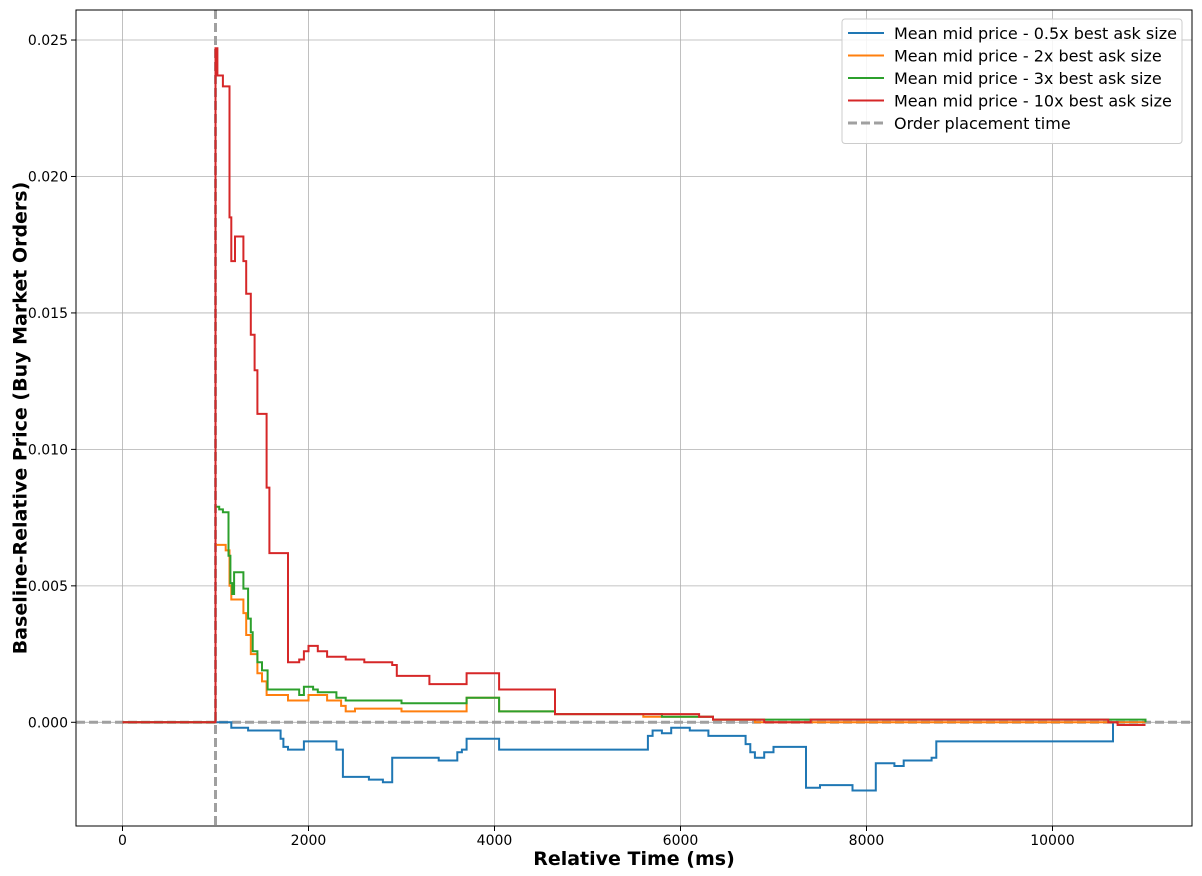  Describe the element at coordinates (122, 841) in the screenshot. I see `x-tick-label: 0` at that location.